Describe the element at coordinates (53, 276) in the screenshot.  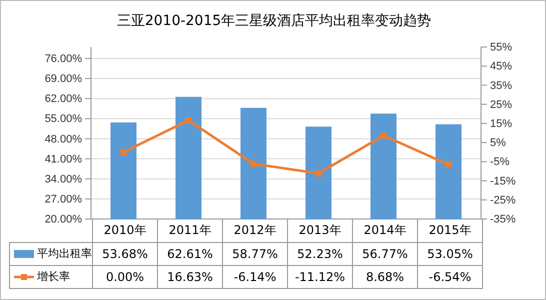
I see `legend-label: 增长率` at that location.